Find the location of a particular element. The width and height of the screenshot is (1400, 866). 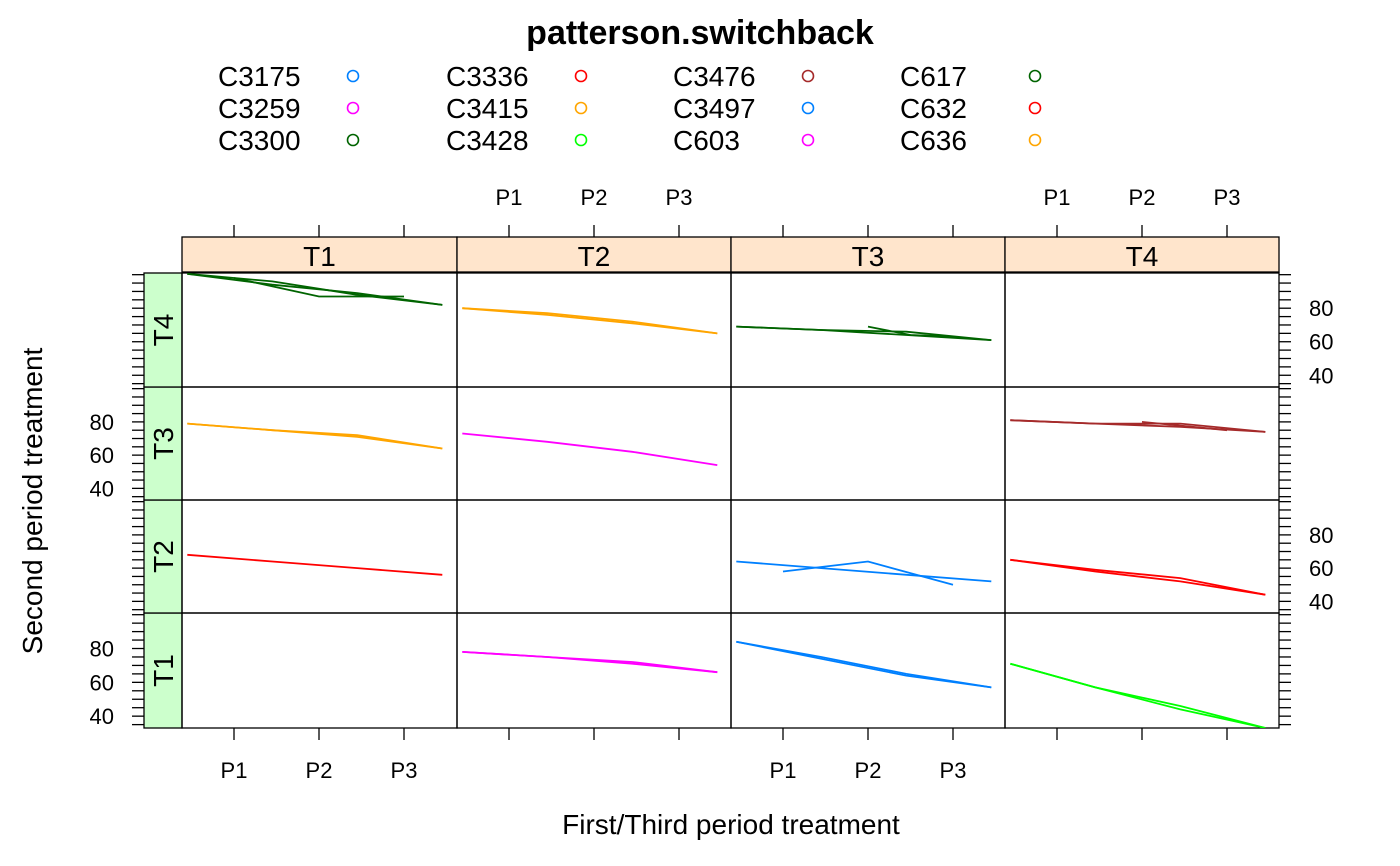

row-strip-label: T3 is located at coordinates (163, 443).